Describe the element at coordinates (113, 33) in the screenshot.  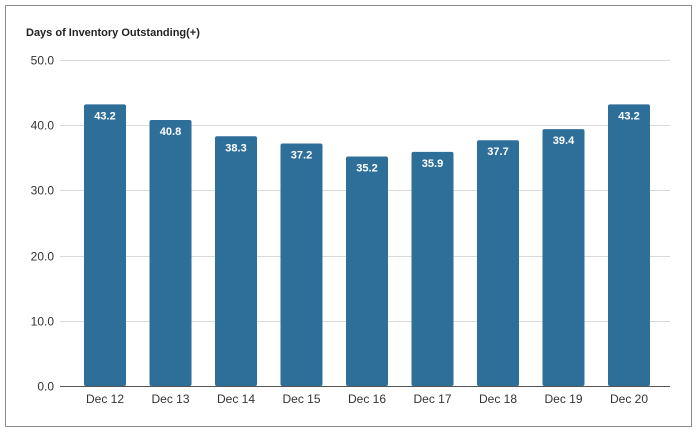
I see `chart-title: Days of Inventory Outstanding(+)` at that location.